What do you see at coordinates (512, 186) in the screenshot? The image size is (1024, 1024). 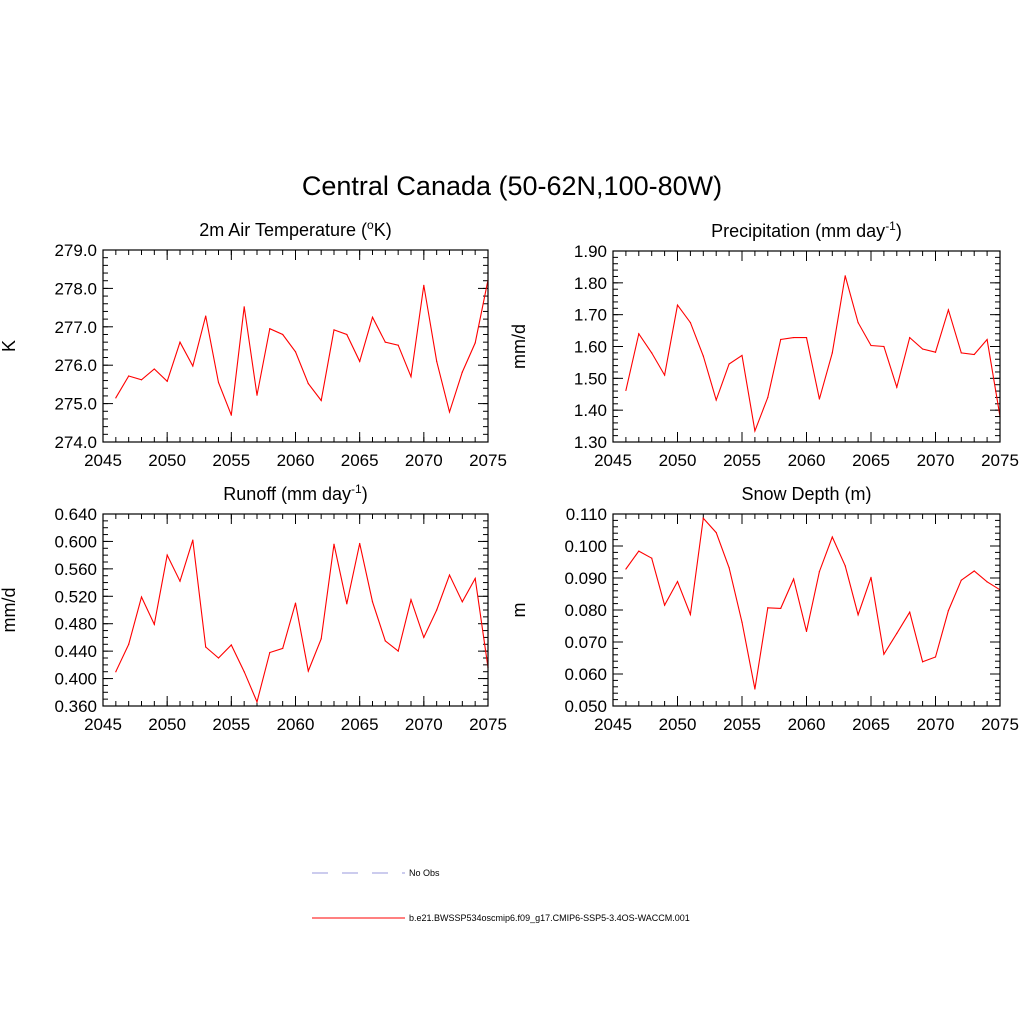 I see `figure-title: Central Canada (50-62N,100-80W)` at bounding box center [512, 186].